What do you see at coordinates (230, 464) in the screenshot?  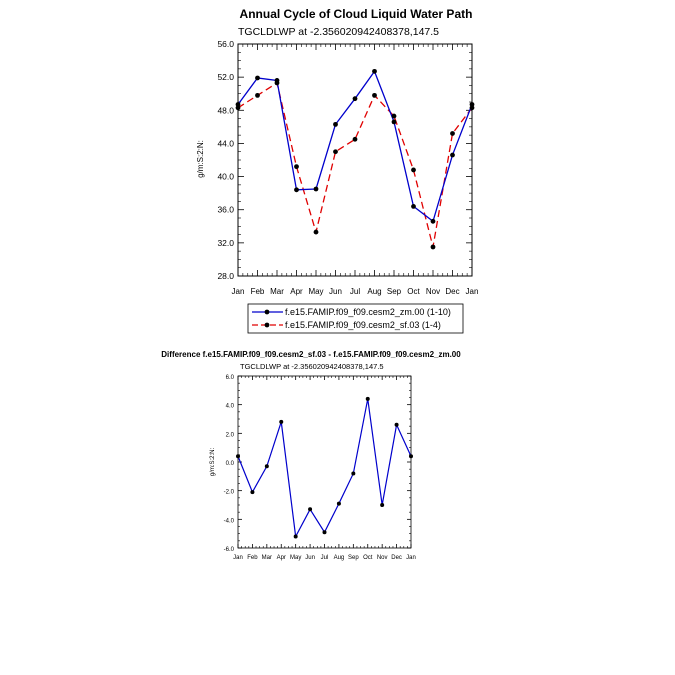 I see `y-tick-label: 0.0` at bounding box center [230, 464].